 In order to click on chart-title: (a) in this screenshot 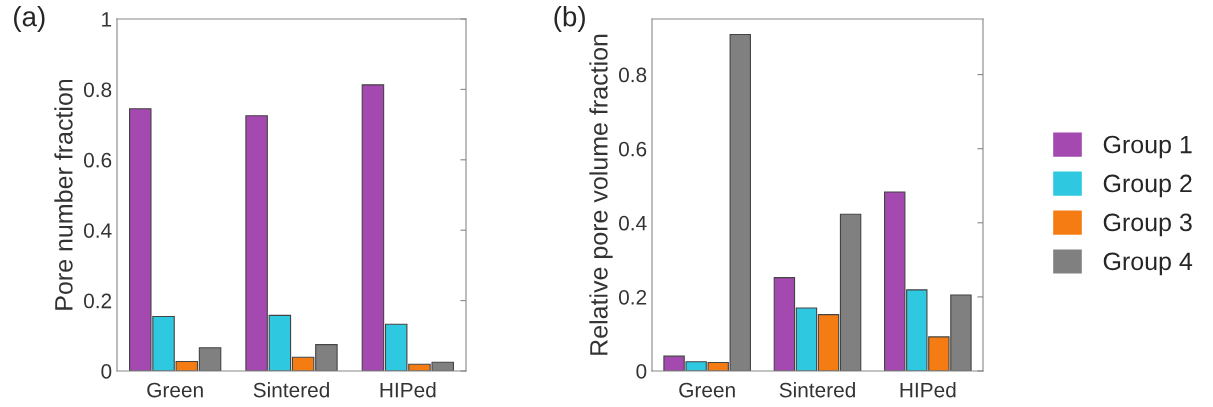, I will do `click(29, 19)`.